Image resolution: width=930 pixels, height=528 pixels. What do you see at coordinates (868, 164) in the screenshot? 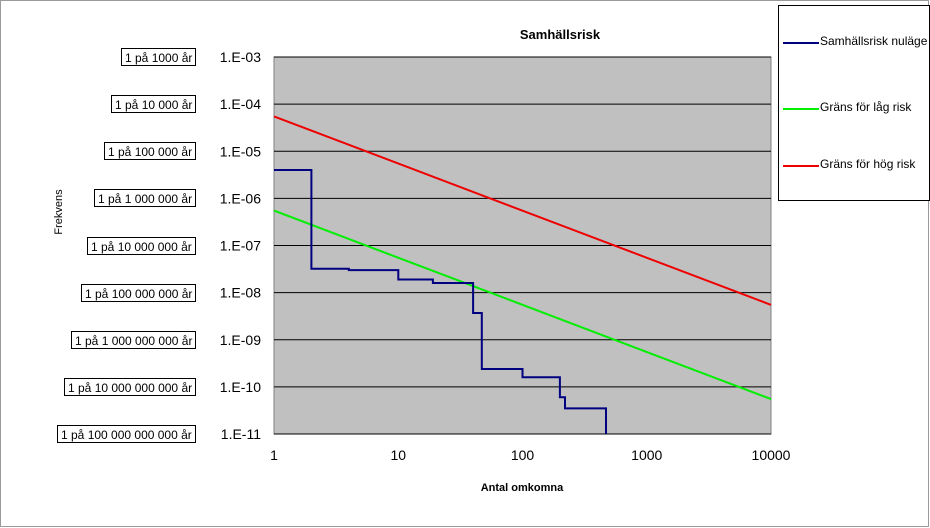
I see `legend-label-hog-risk: Gräns för hög risk` at bounding box center [868, 164].